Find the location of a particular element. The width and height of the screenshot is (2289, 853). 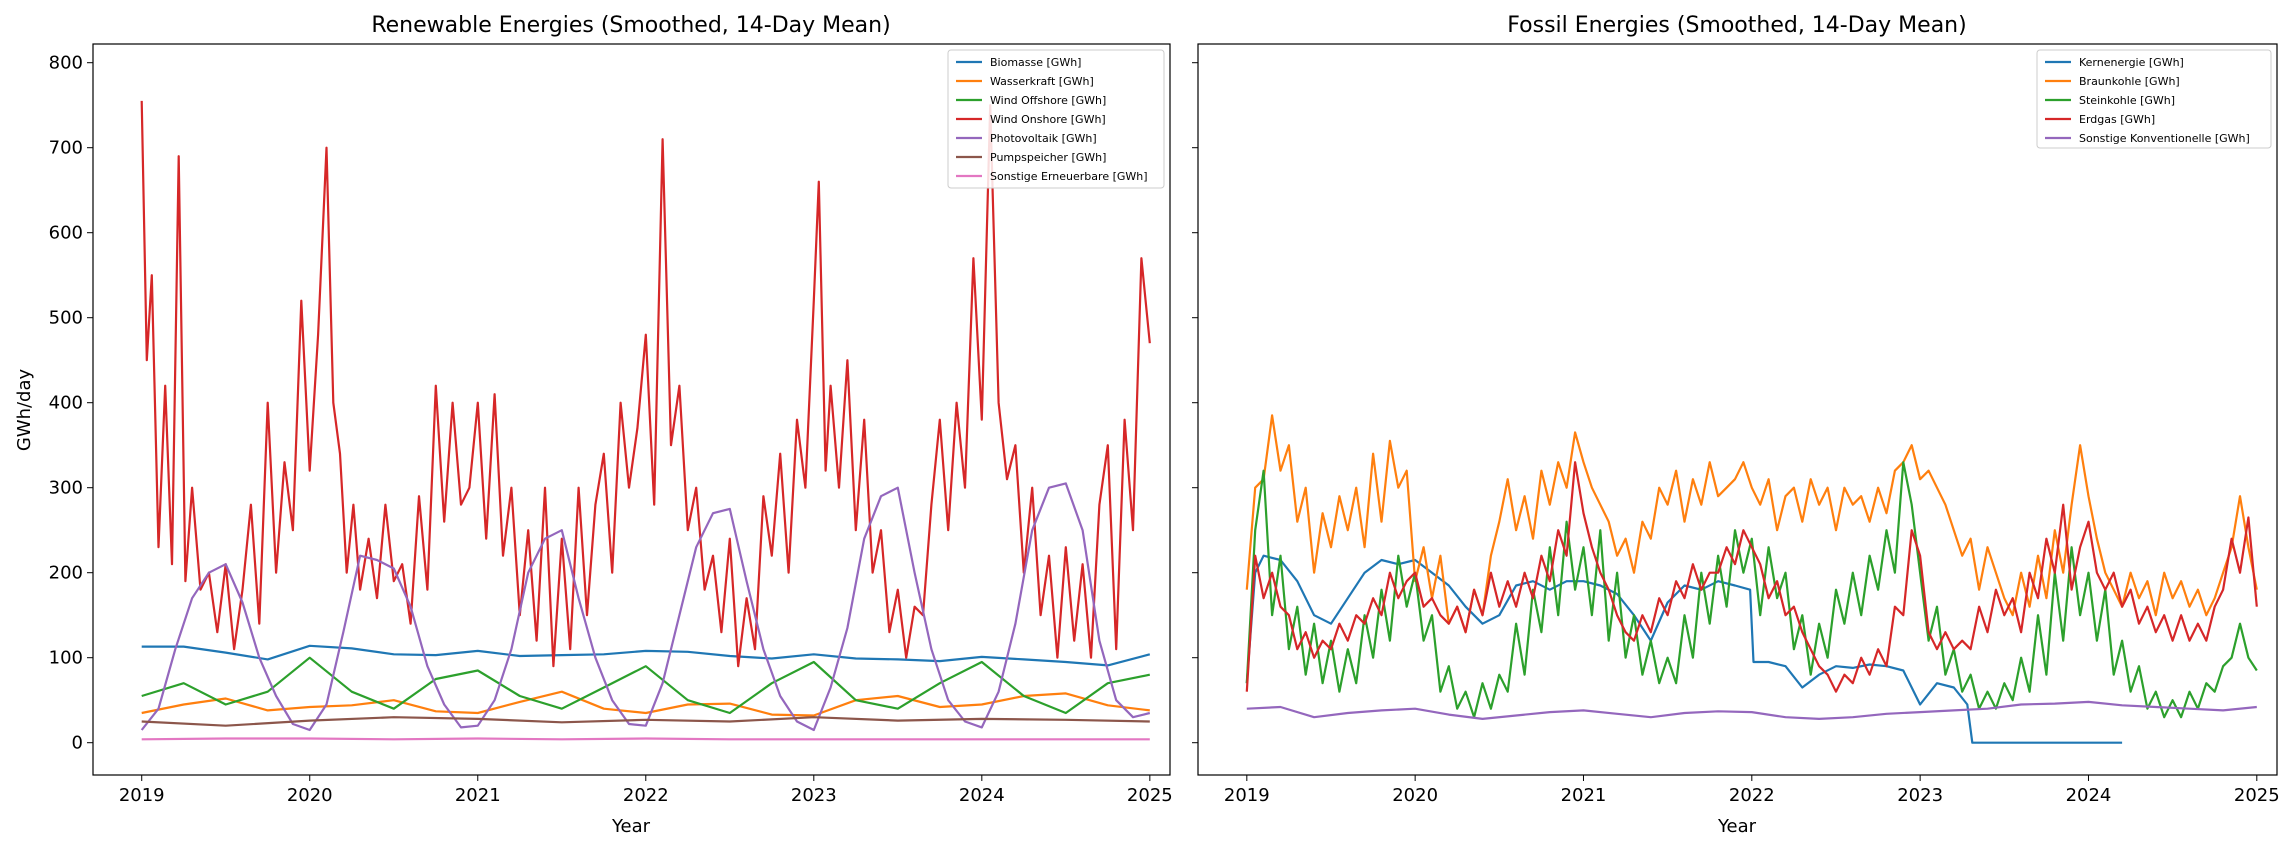

legend-label: Sonstige Erneuerbare [GWh] is located at coordinates (1069, 176).